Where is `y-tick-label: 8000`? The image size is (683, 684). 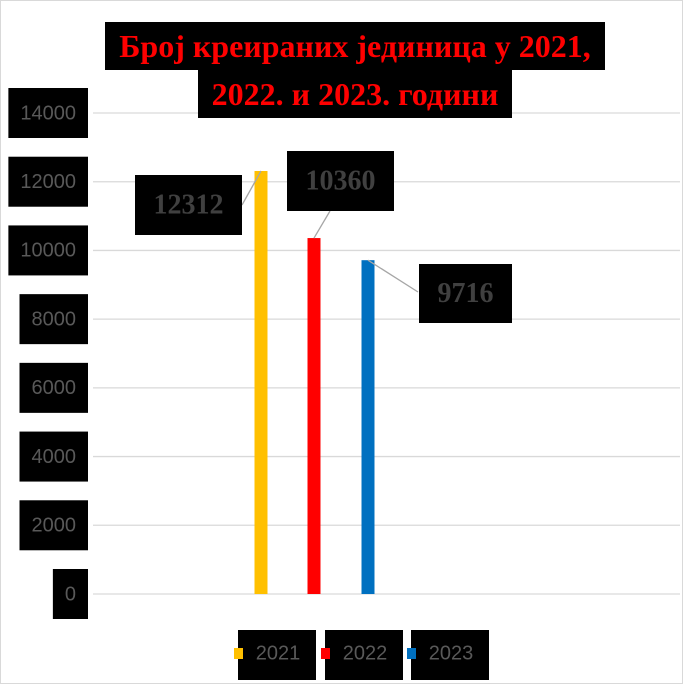
y-tick-label: 8000 is located at coordinates (54, 319).